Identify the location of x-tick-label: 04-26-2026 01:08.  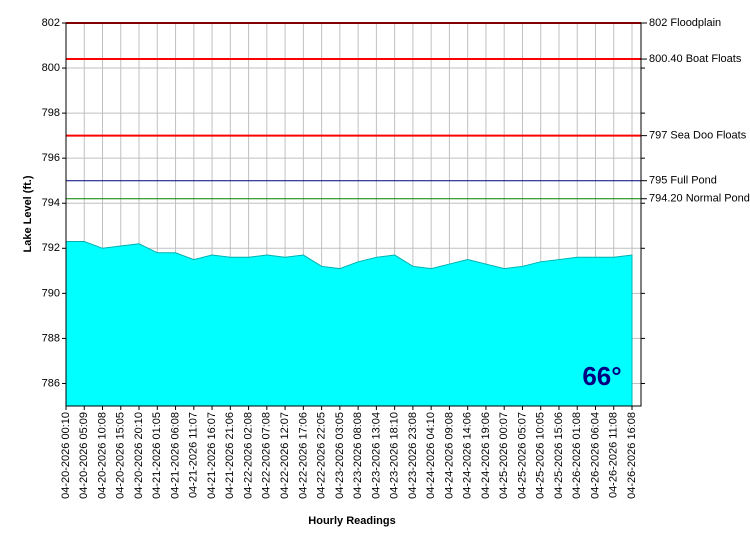
(577, 455).